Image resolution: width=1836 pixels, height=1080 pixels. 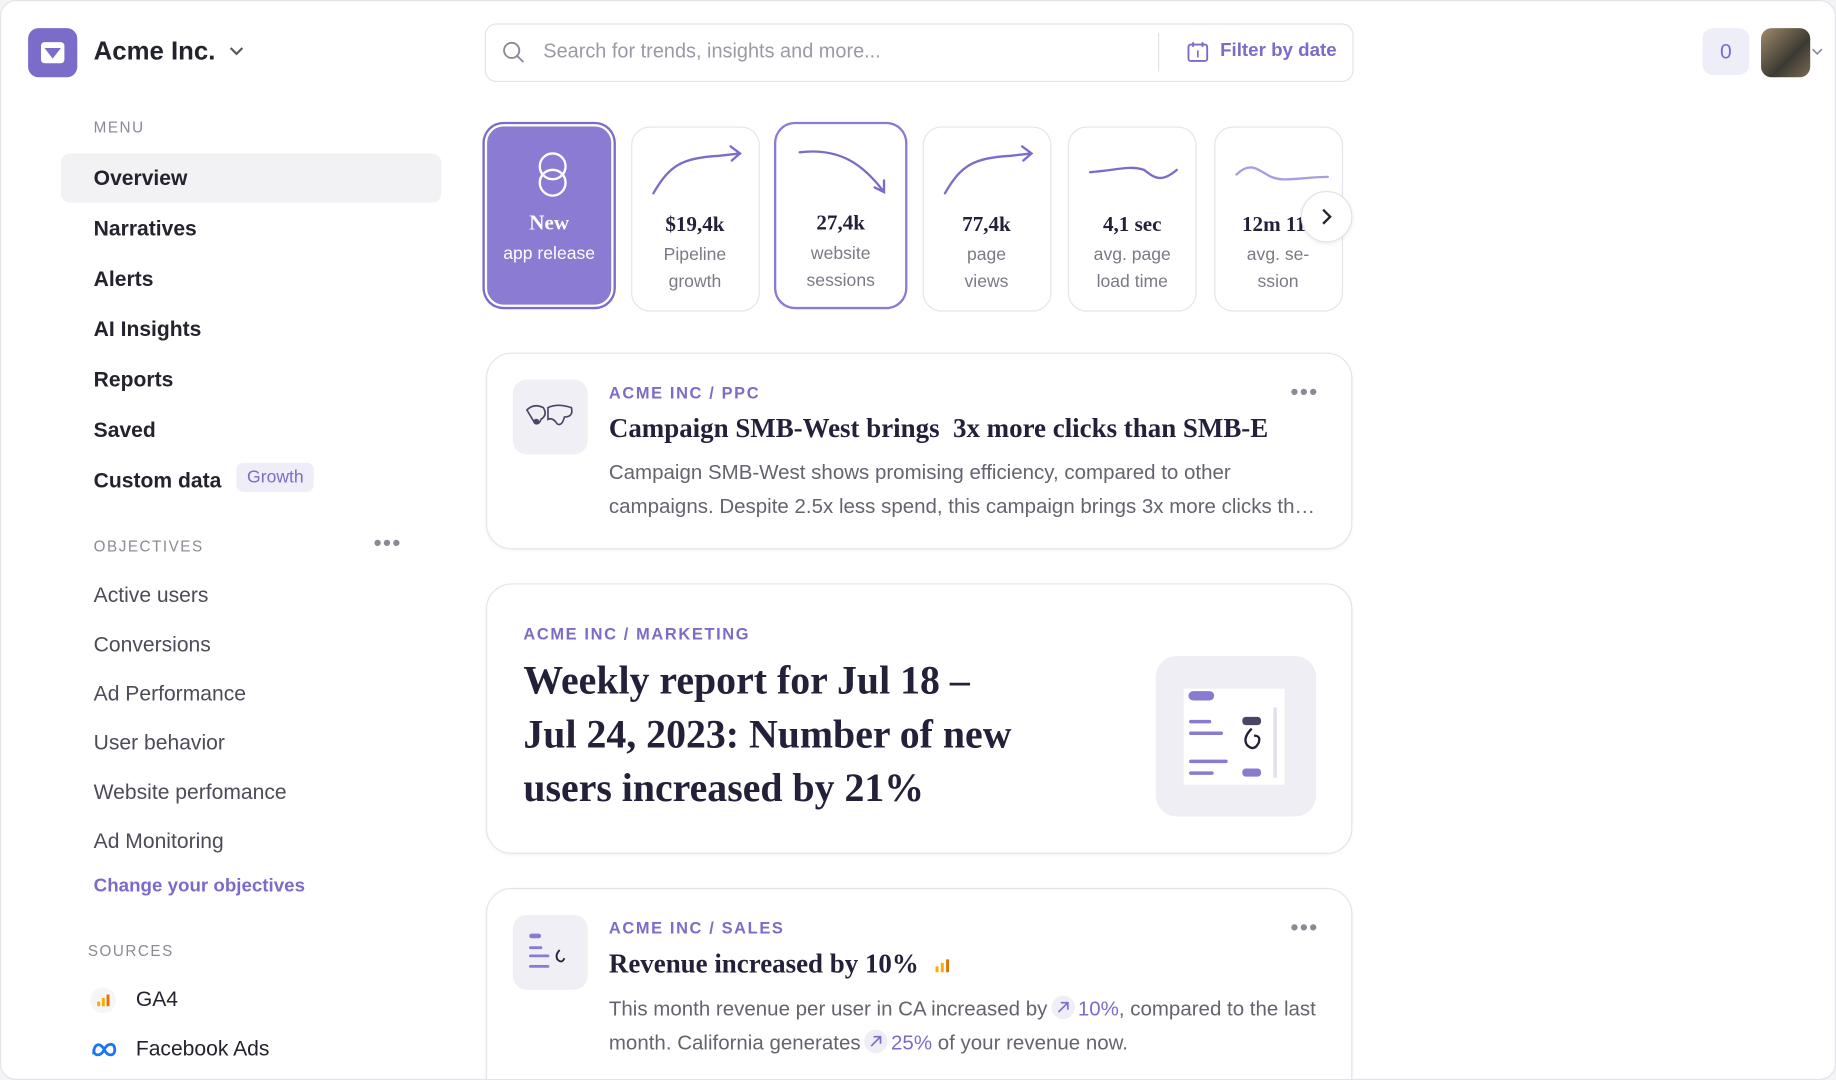 What do you see at coordinates (158, 841) in the screenshot?
I see `objective-item: Ad Monitoring` at bounding box center [158, 841].